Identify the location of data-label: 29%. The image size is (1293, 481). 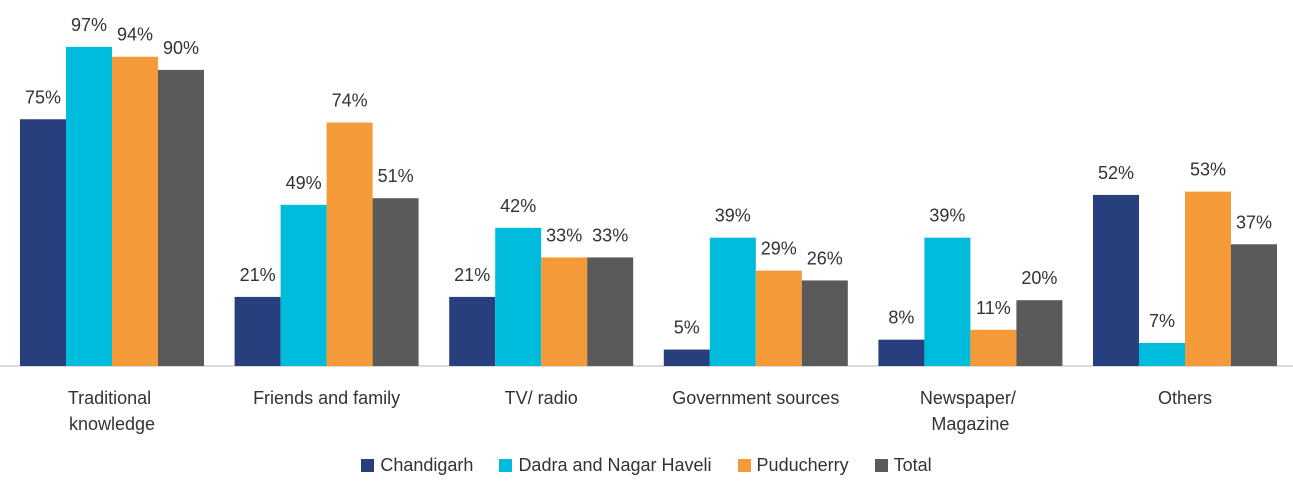
(779, 249).